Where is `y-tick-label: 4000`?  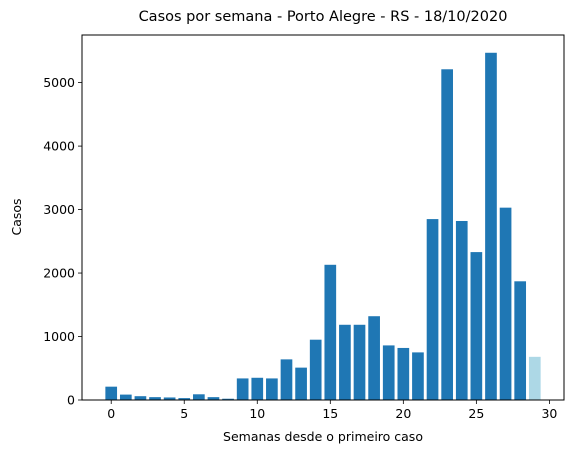
y-tick-label: 4000 is located at coordinates (59, 146).